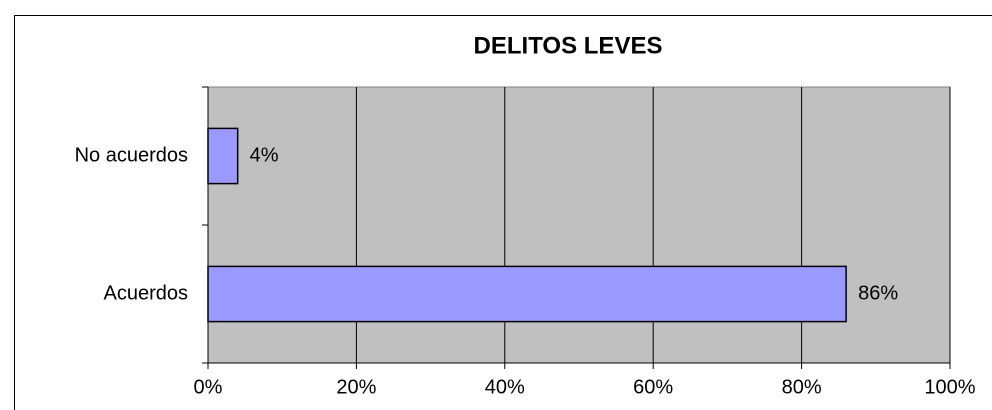 The image size is (992, 410). Describe the element at coordinates (264, 155) in the screenshot. I see `value-label: 4%` at that location.